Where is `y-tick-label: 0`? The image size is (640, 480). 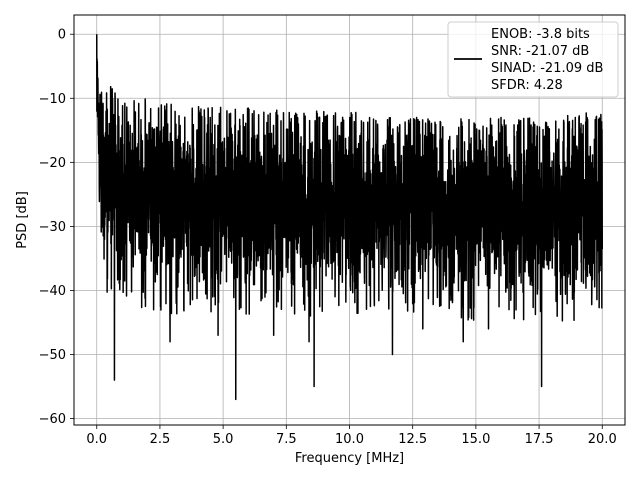 y-tick-label: 0 is located at coordinates (62, 35).